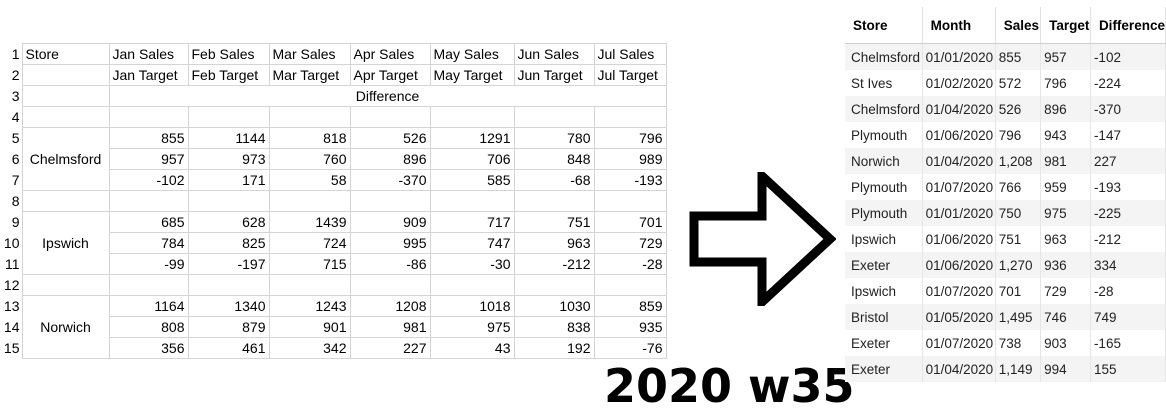 Image resolution: width=1166 pixels, height=413 pixels. I want to click on sheet-value-cell: 981, so click(390, 327).